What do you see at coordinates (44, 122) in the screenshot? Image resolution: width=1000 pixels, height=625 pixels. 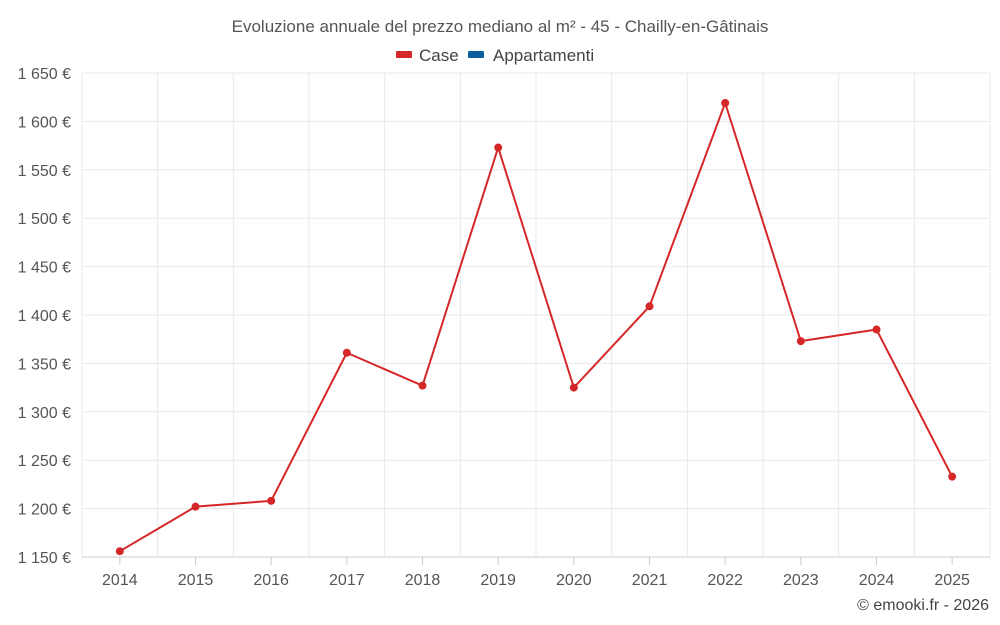 I see `y-tick-label: 1 600 €` at bounding box center [44, 122].